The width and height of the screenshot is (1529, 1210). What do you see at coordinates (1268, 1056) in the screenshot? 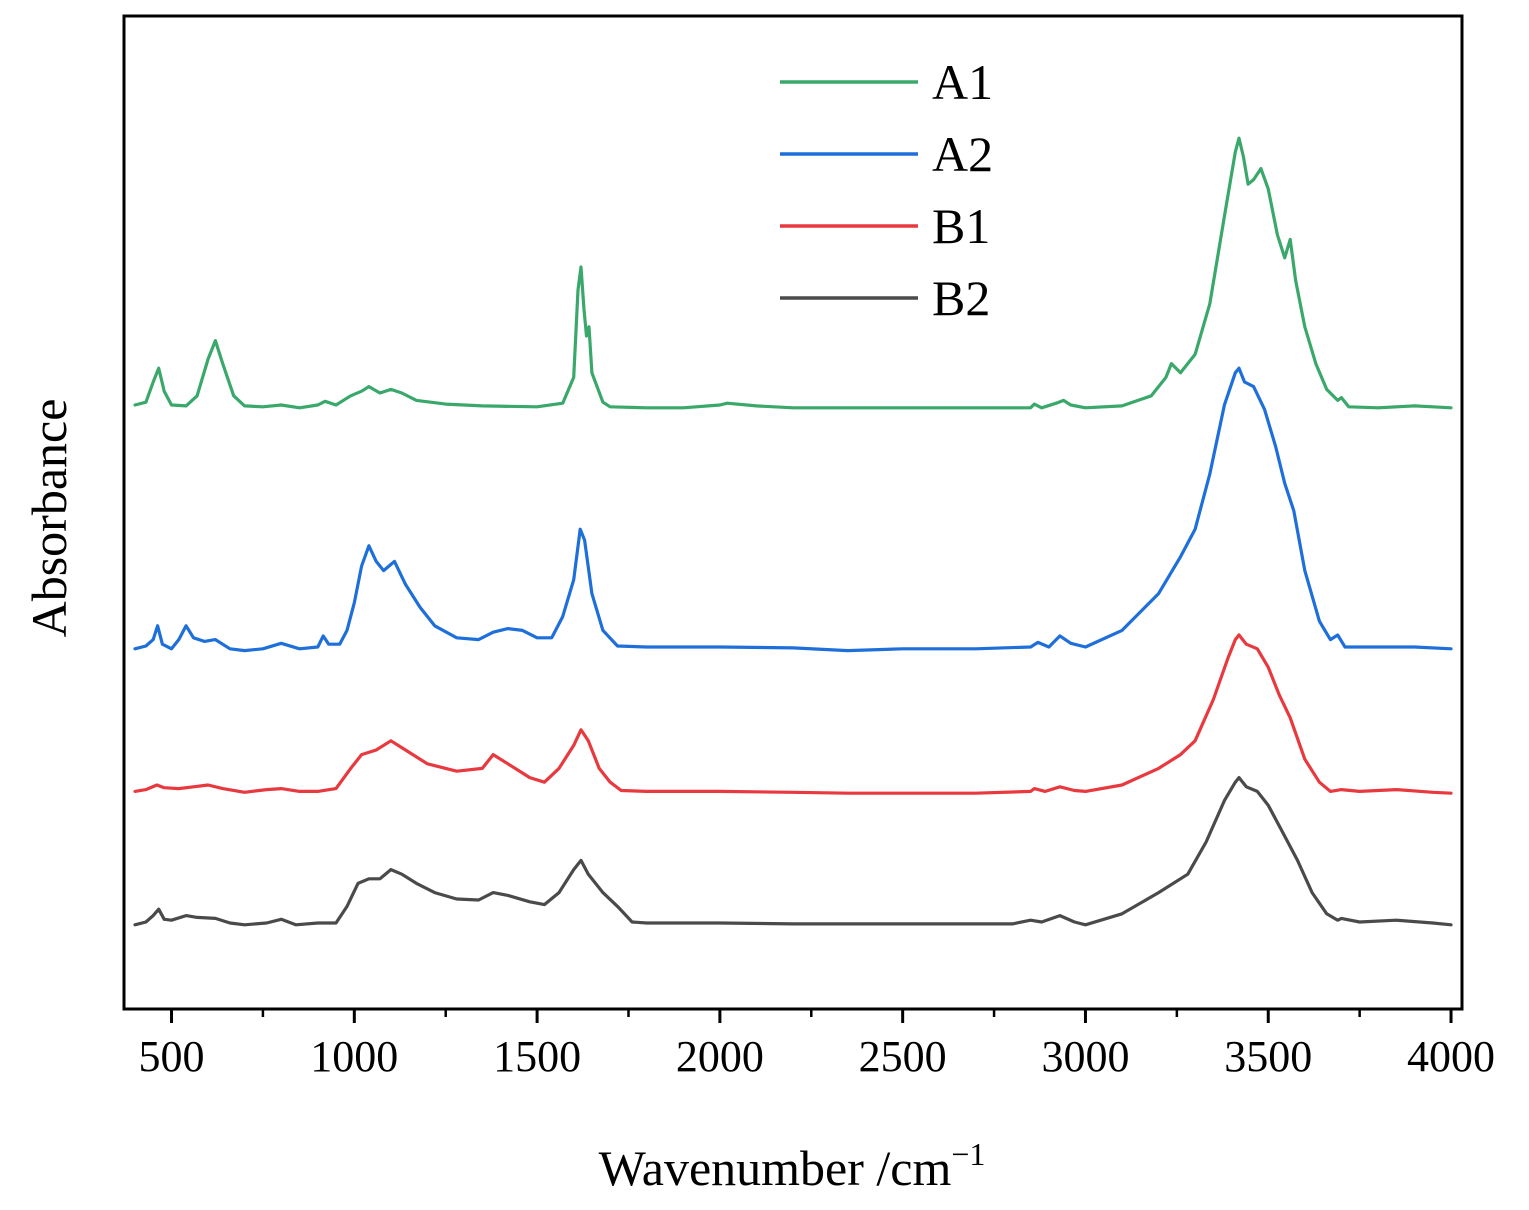
I see `x-tick-label: 3500` at bounding box center [1268, 1056].